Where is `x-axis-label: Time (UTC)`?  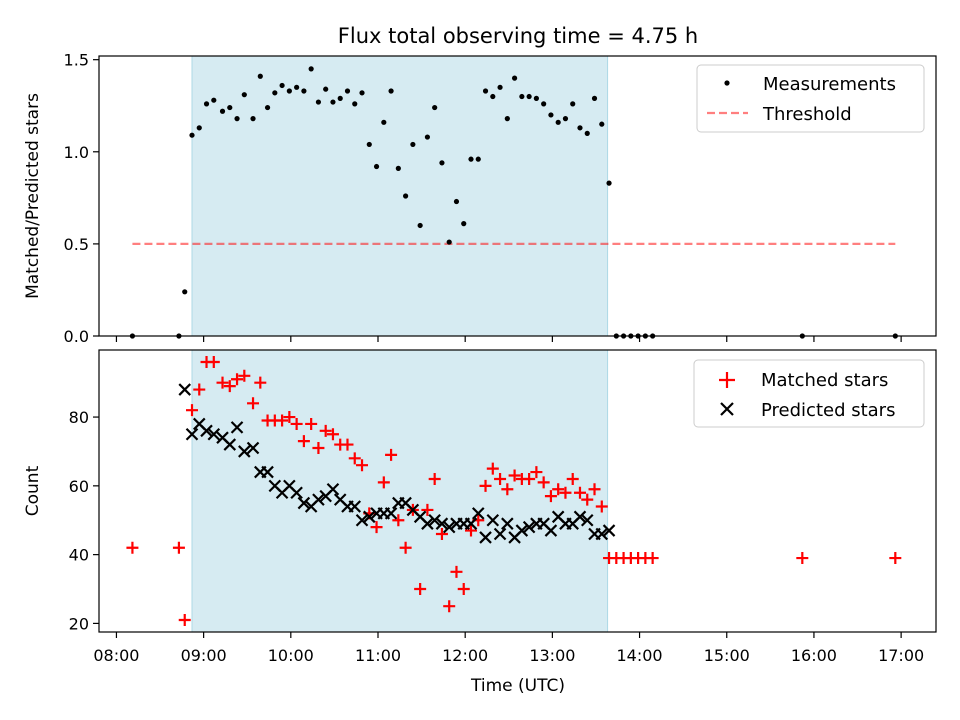
x-axis-label: Time (UTC) is located at coordinates (517, 686).